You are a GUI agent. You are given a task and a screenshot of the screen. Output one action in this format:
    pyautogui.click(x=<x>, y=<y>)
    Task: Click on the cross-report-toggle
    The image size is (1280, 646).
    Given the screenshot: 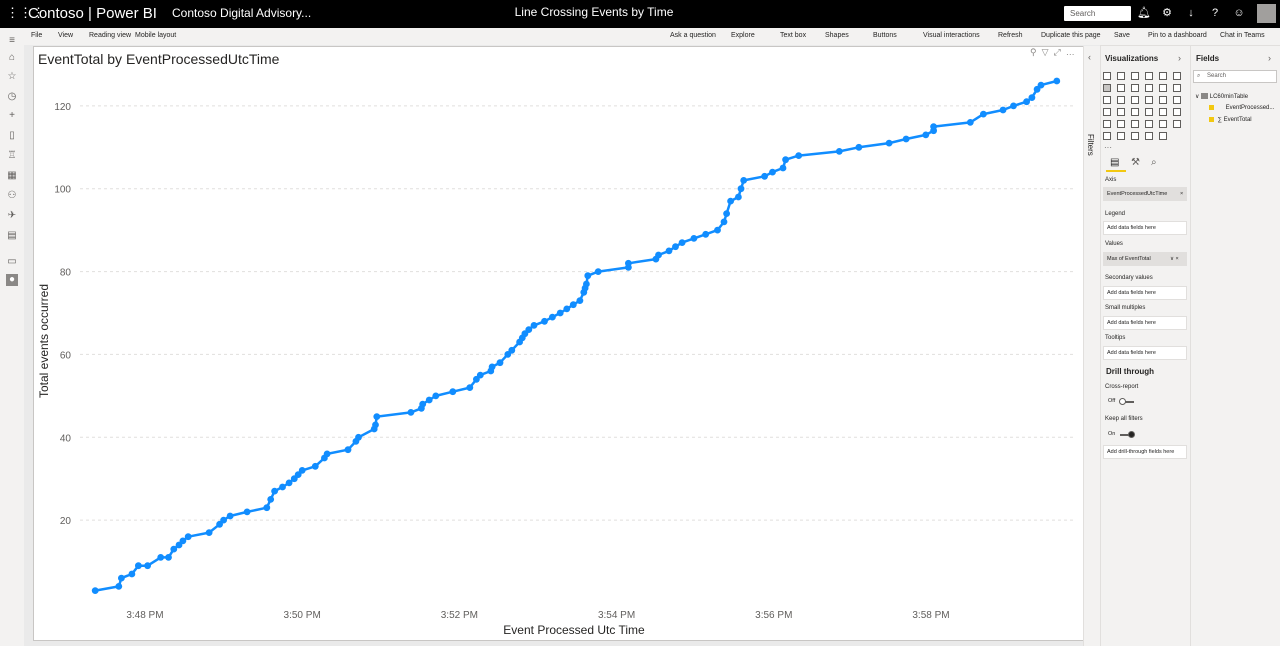 What is the action you would take?
    pyautogui.click(x=1127, y=402)
    